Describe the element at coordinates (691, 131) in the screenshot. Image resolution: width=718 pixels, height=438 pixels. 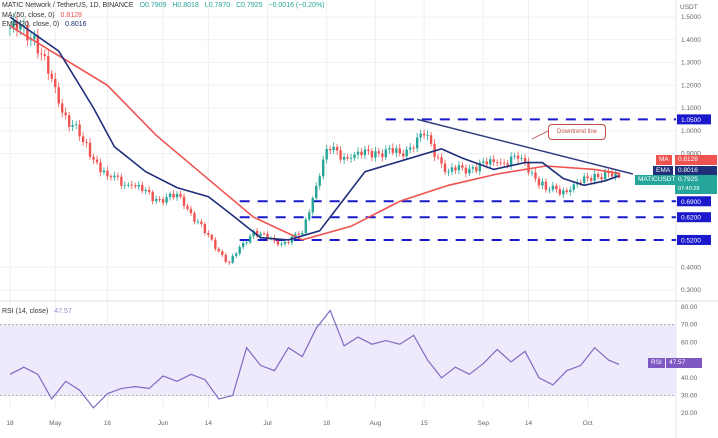
I see `price-tick-label: 1.0000` at that location.